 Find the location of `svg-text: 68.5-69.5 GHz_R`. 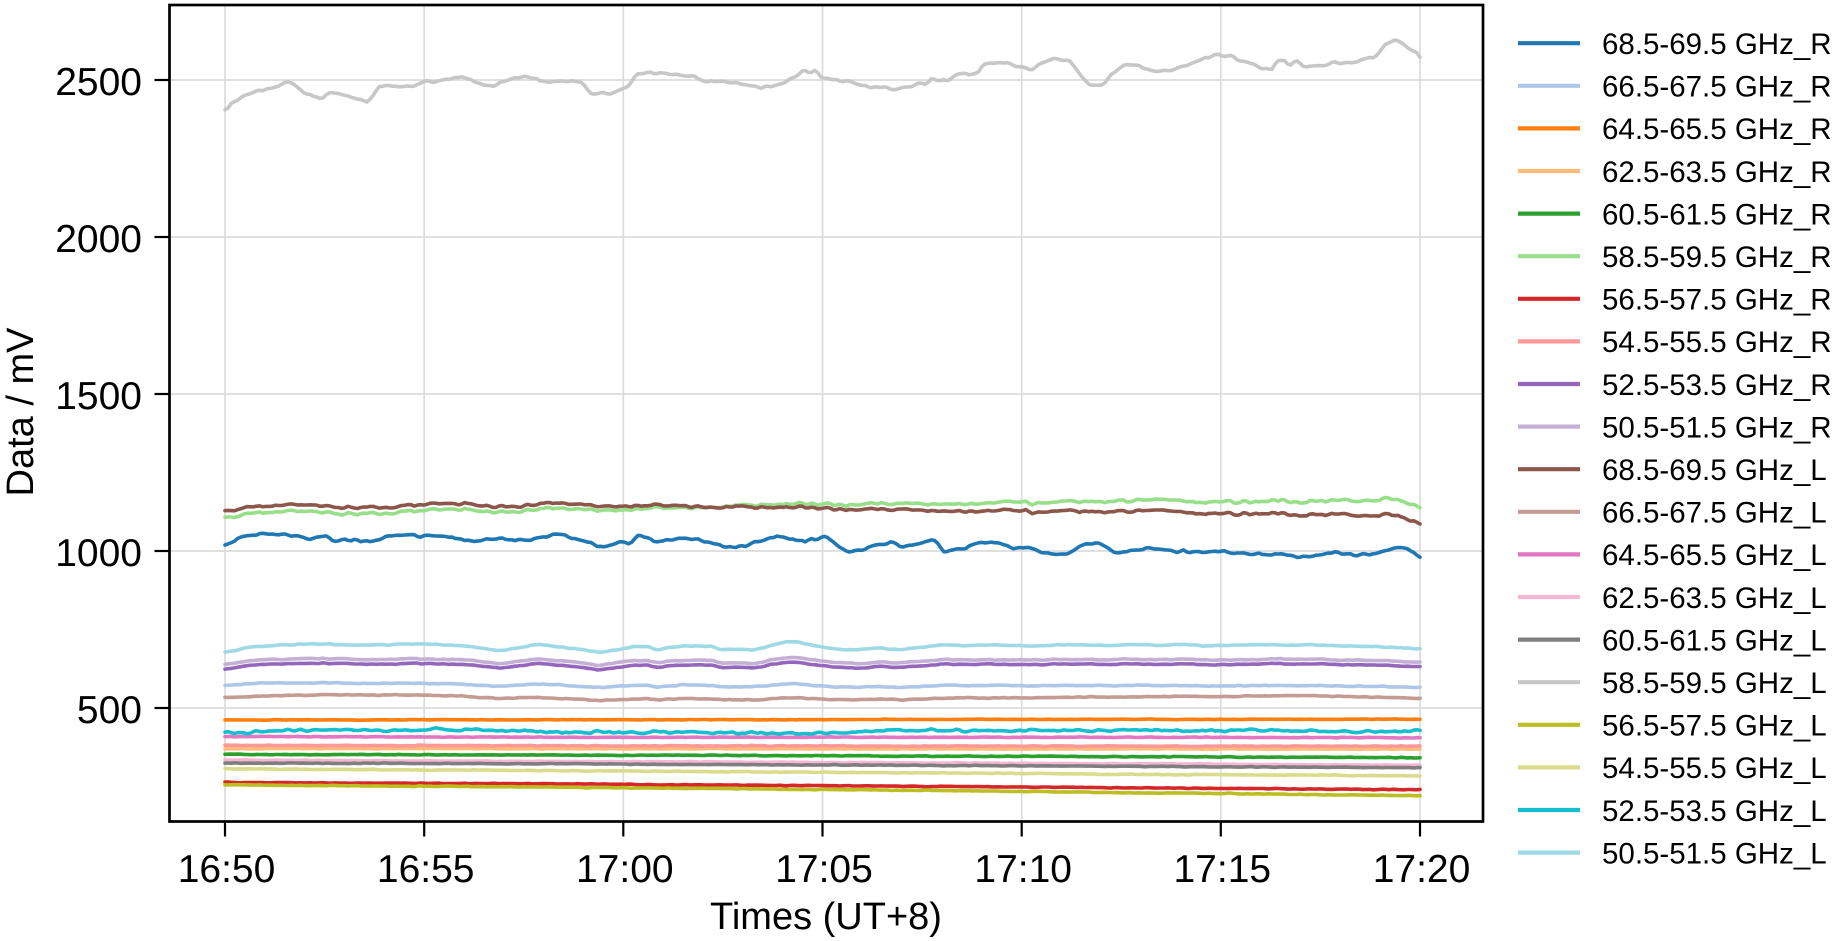

svg-text: 68.5-69.5 GHz_R is located at coordinates (1717, 44).